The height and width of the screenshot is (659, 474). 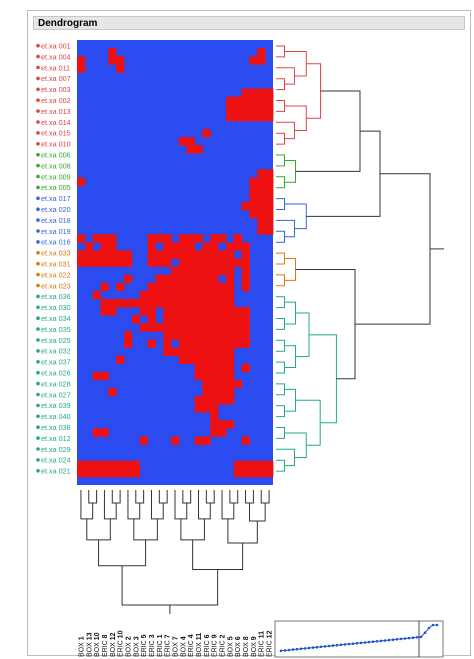 I want to click on column-label: BOX 3, so click(x=136, y=646).